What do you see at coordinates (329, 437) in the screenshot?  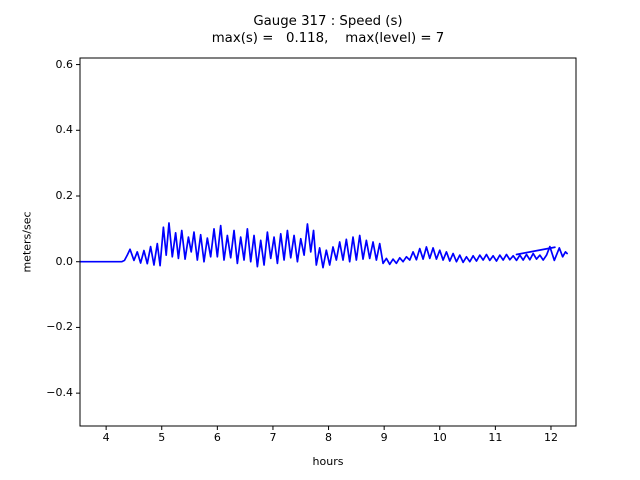 I see `x-tick-label: 8` at bounding box center [329, 437].